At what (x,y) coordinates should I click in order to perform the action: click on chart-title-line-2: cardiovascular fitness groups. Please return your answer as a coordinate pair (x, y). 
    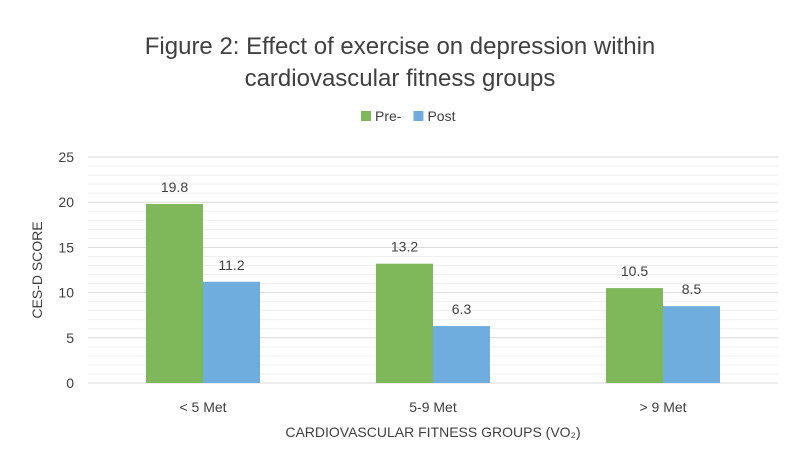
    Looking at the image, I should click on (400, 78).